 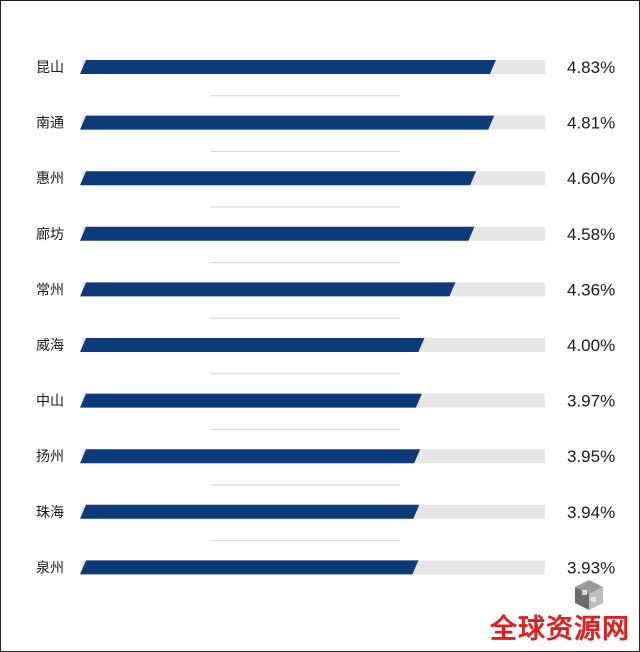 I want to click on value-label: 4.36%, so click(x=591, y=289).